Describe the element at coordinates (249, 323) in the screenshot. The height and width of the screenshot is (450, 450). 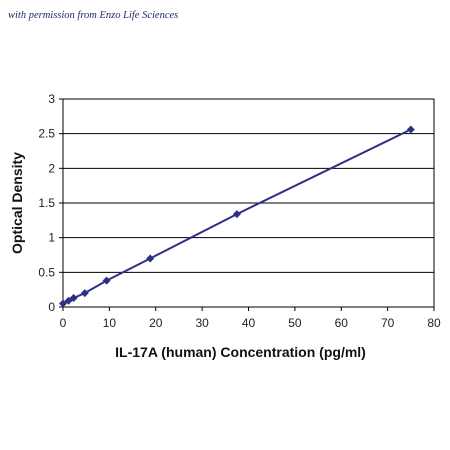
I see `x-tick-label: 40` at that location.